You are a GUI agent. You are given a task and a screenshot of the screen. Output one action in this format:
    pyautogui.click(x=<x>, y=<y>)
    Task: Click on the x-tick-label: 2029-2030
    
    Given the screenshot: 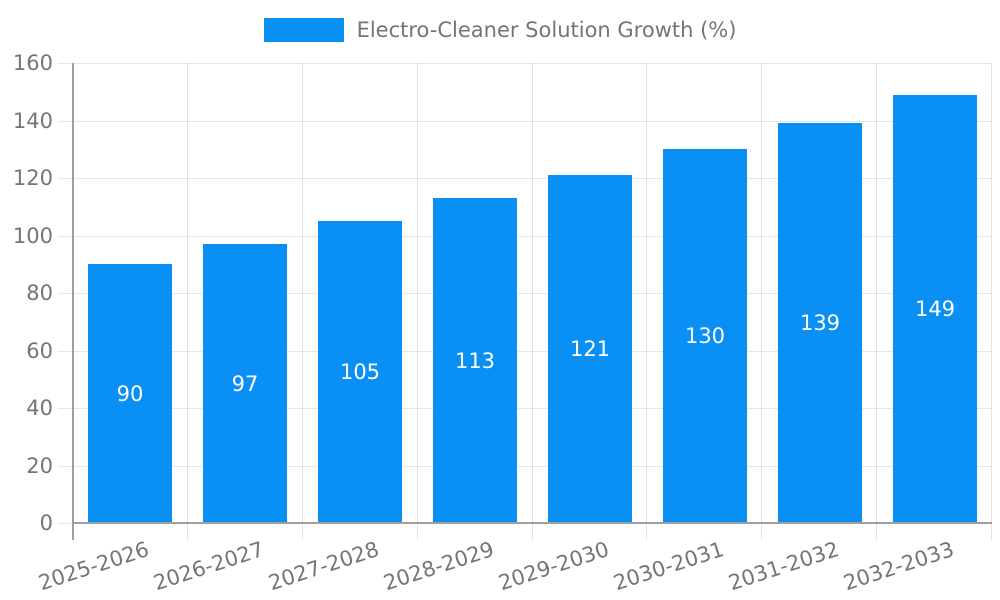 What is the action you would take?
    pyautogui.click(x=553, y=566)
    